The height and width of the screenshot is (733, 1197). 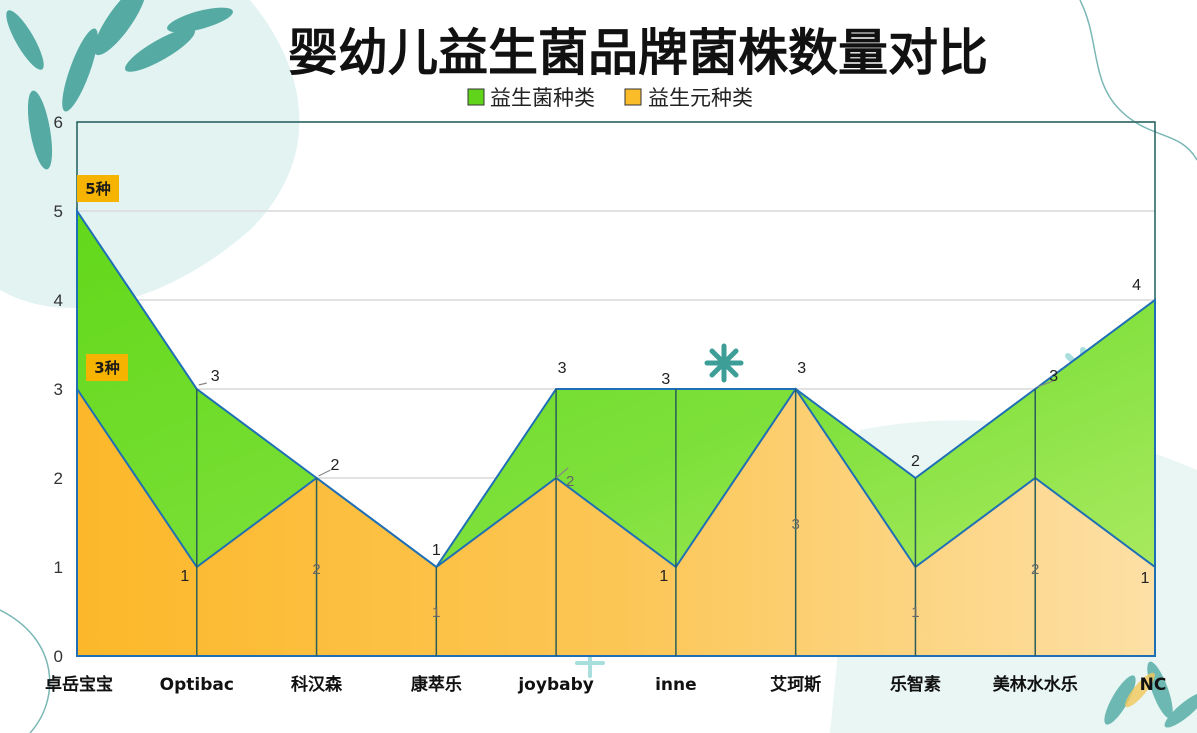 What do you see at coordinates (197, 685) in the screenshot?
I see `x-tick-label: Optibac` at bounding box center [197, 685].